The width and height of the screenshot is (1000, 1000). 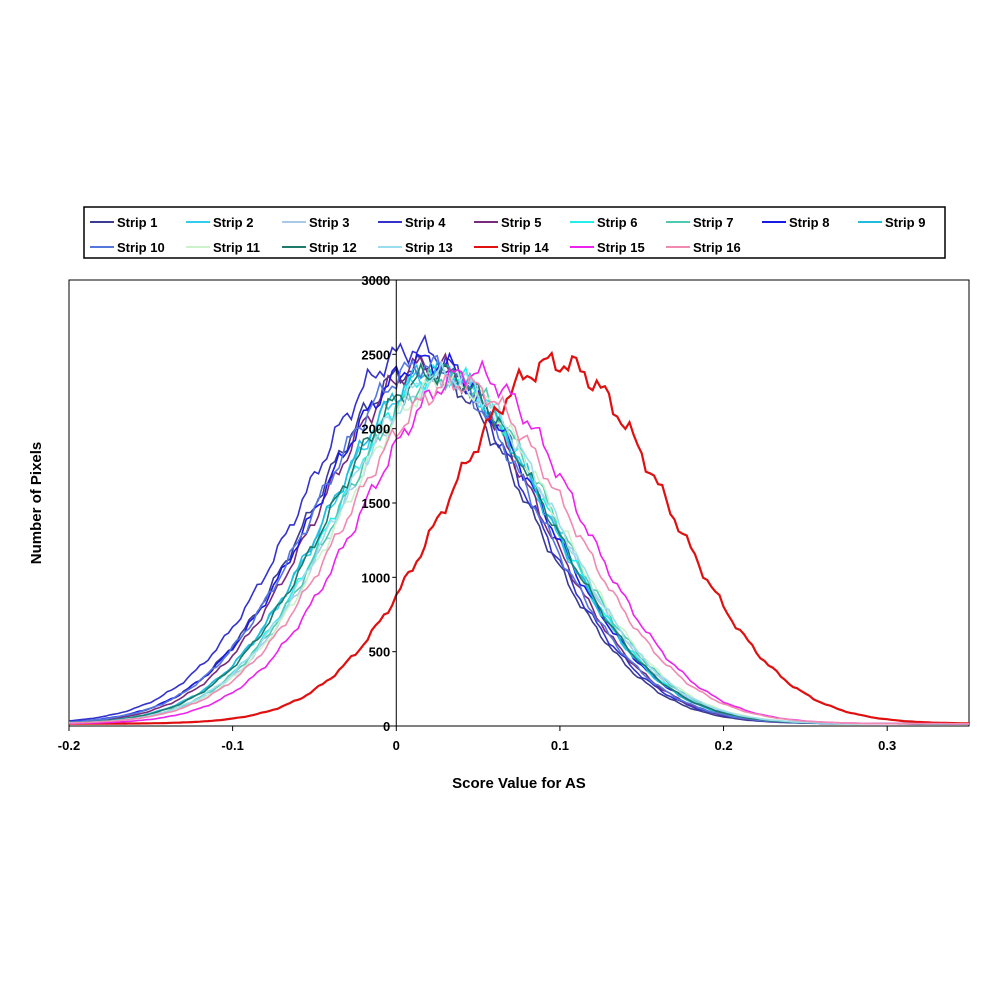 What do you see at coordinates (375, 577) in the screenshot?
I see `y-tick-label: 1000` at bounding box center [375, 577].